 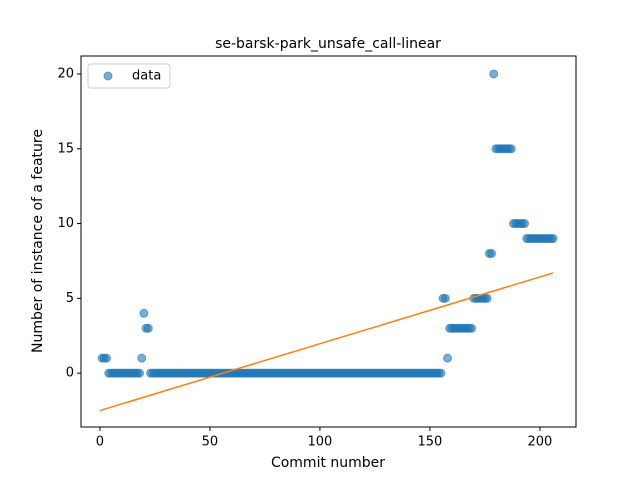 I want to click on legend-label: data, so click(x=146, y=76).